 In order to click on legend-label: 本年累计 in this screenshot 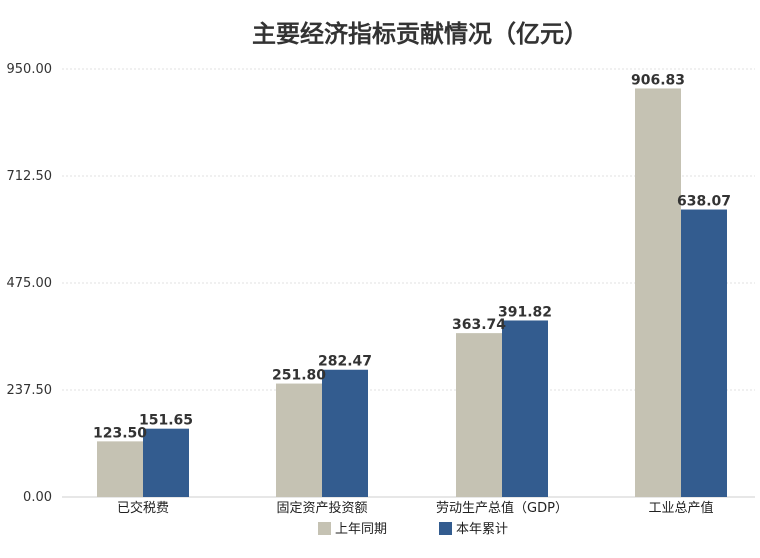, I will do `click(482, 529)`.